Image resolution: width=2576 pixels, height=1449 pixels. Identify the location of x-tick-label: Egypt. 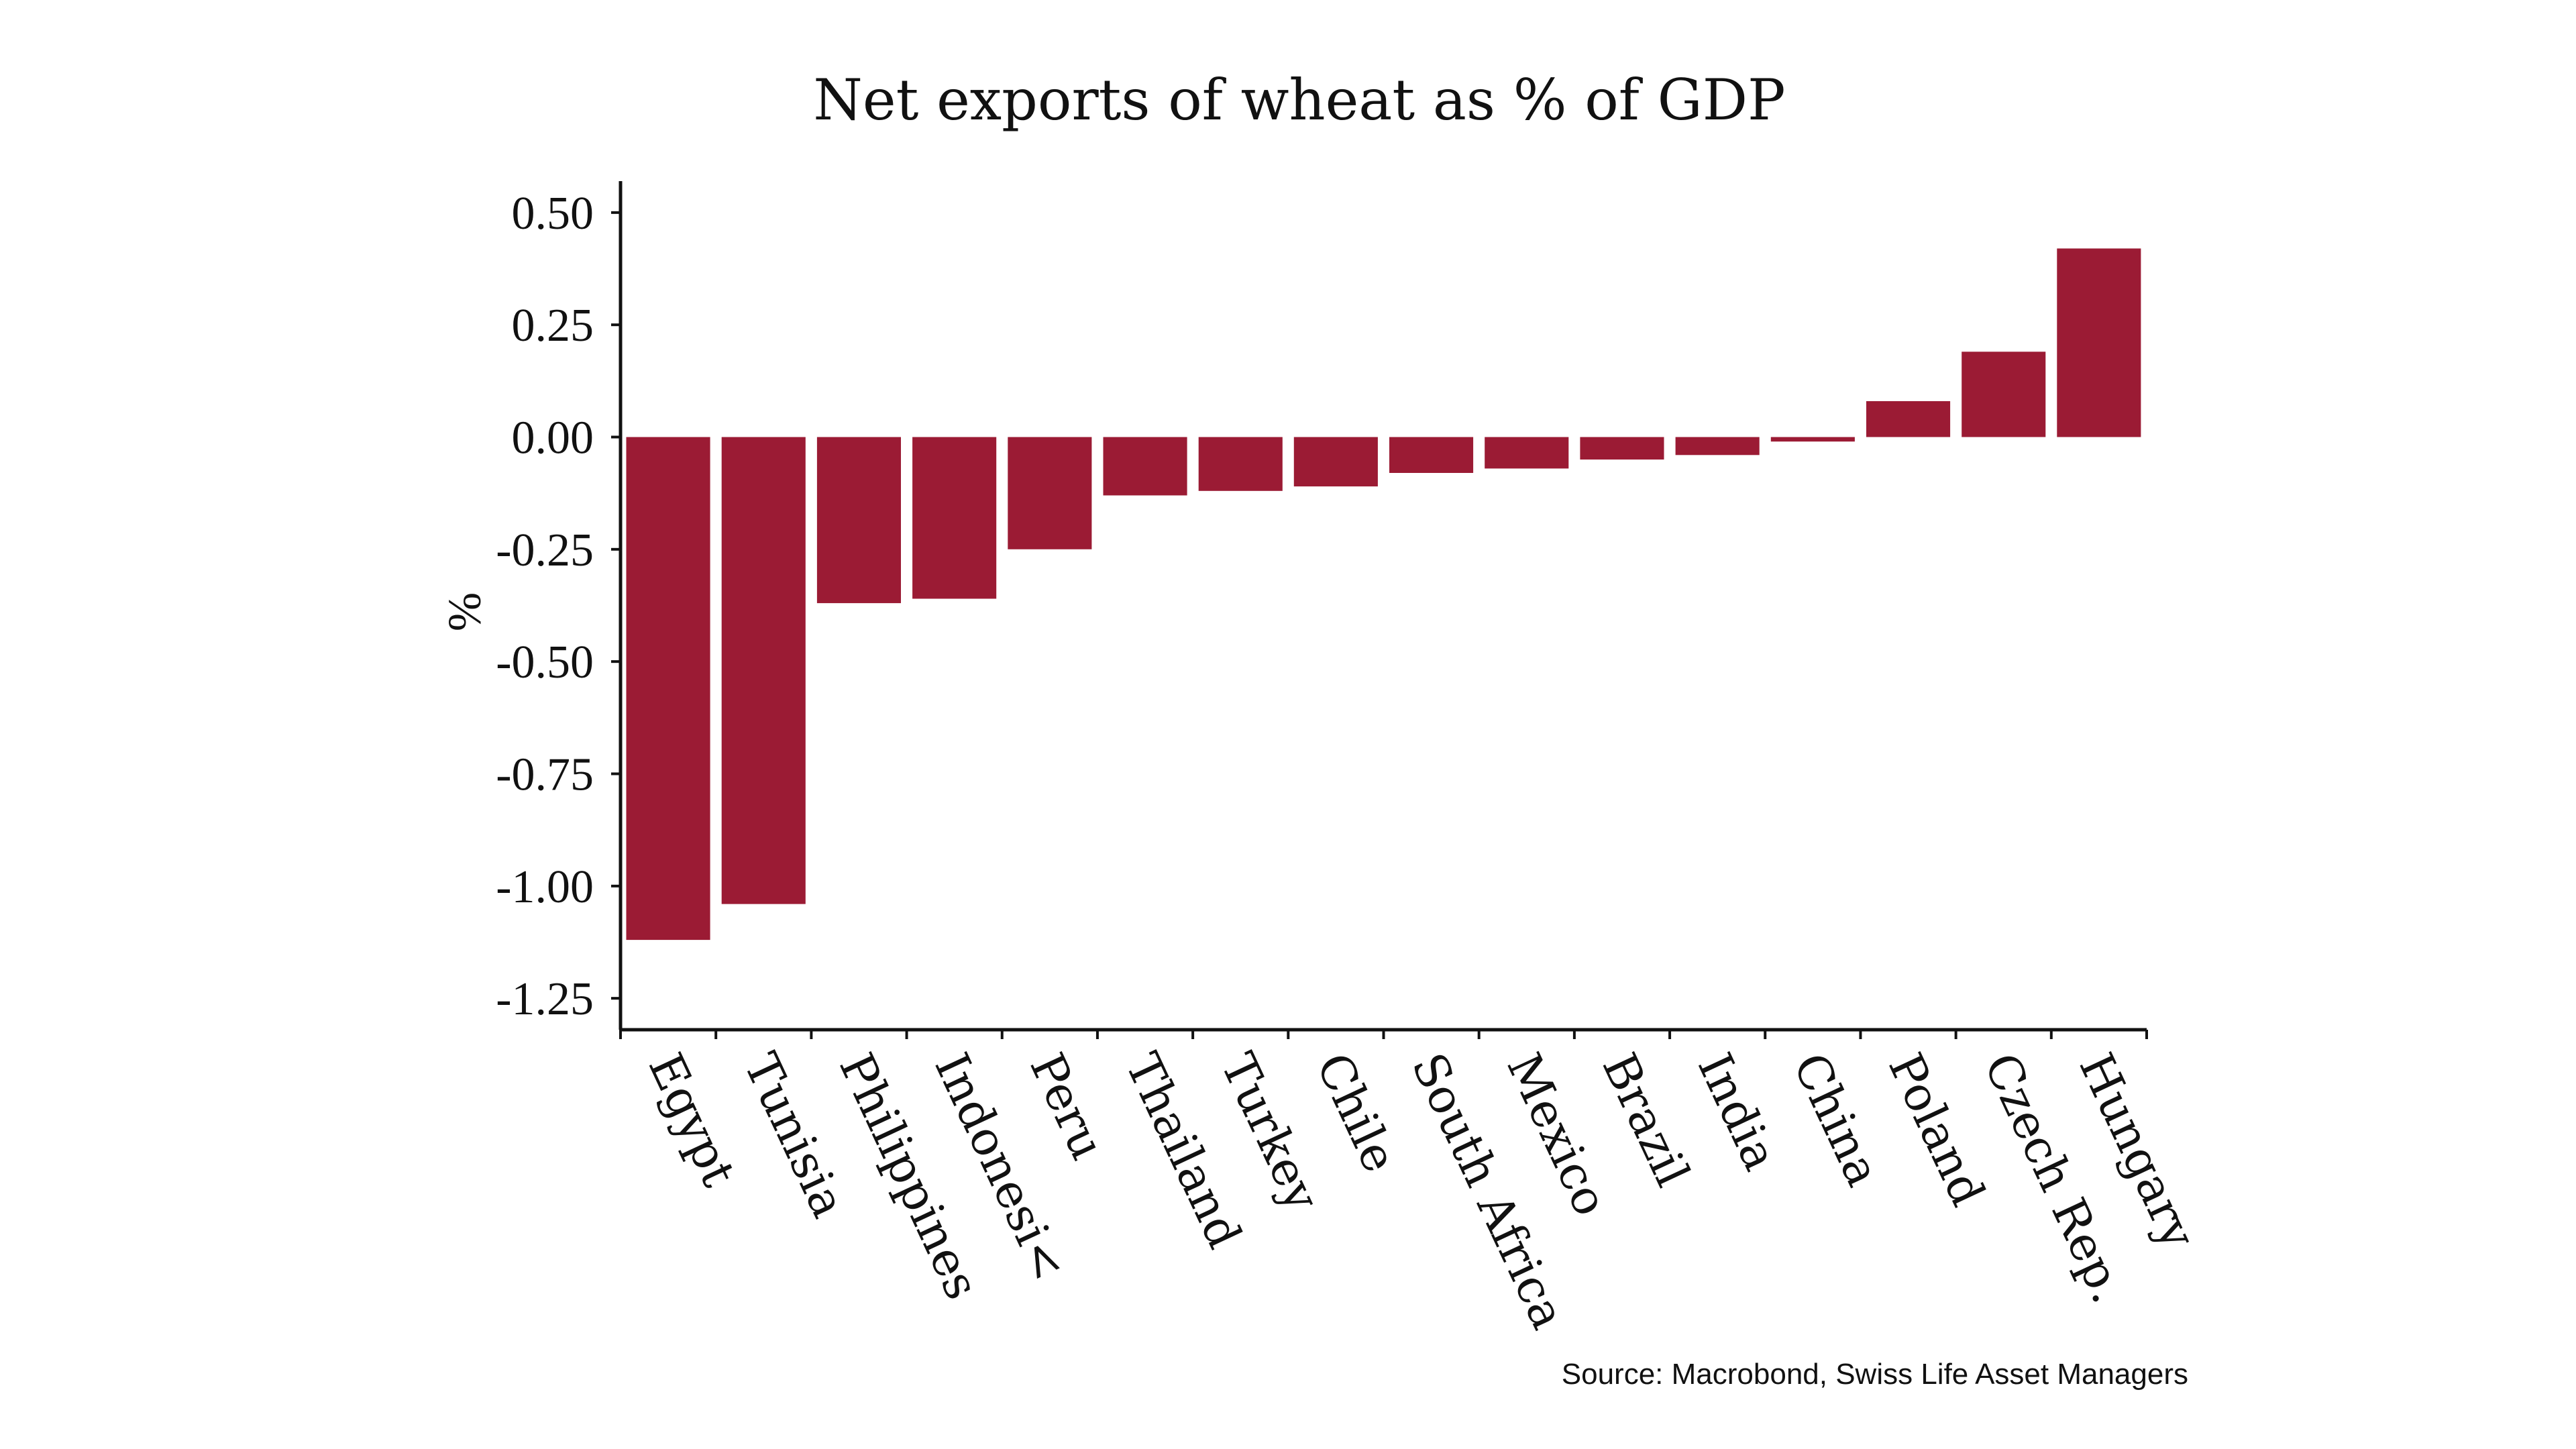
(692, 1120).